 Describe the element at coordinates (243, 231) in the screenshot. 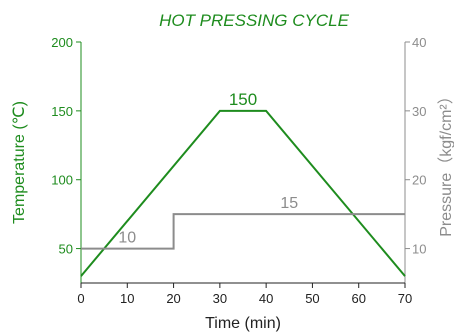

I see `pressure-line` at that location.